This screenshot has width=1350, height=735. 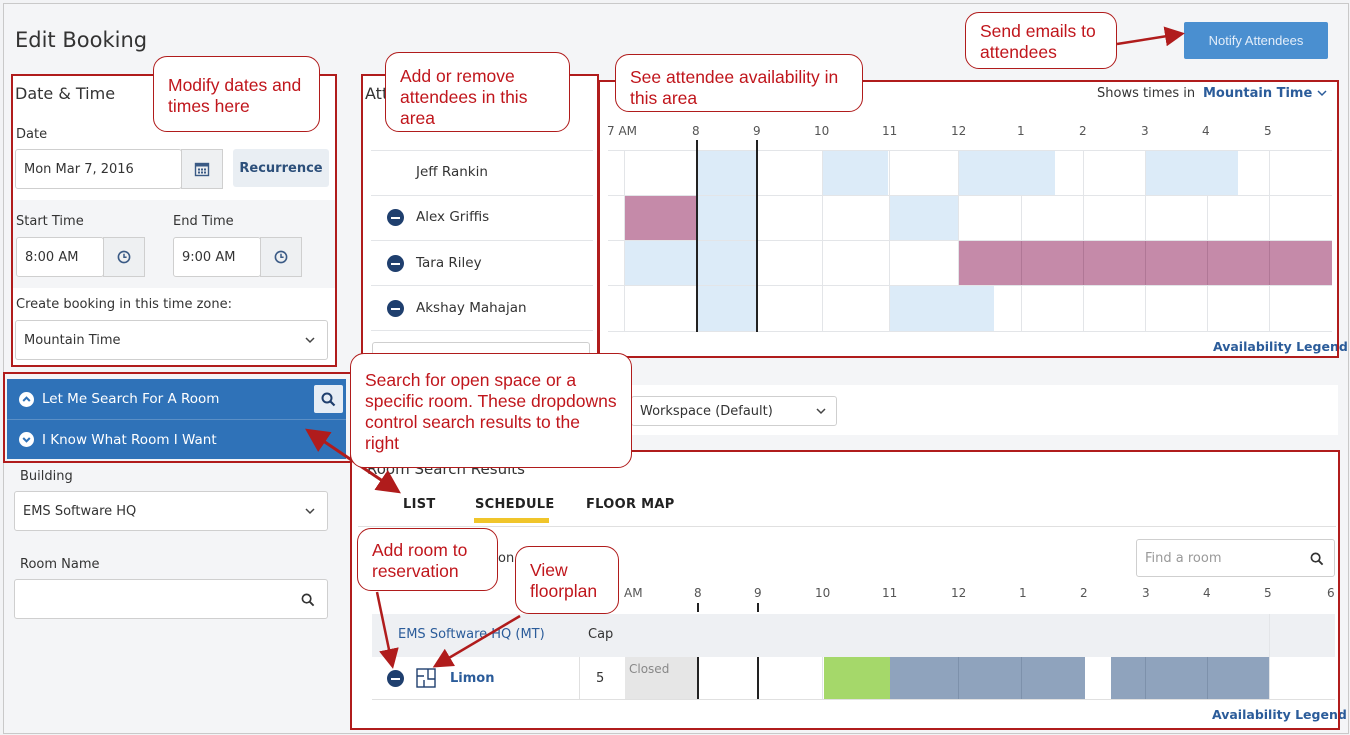 What do you see at coordinates (477, 92) in the screenshot?
I see `callout-add-remove-attendees: Add or remove attendees in this area` at bounding box center [477, 92].